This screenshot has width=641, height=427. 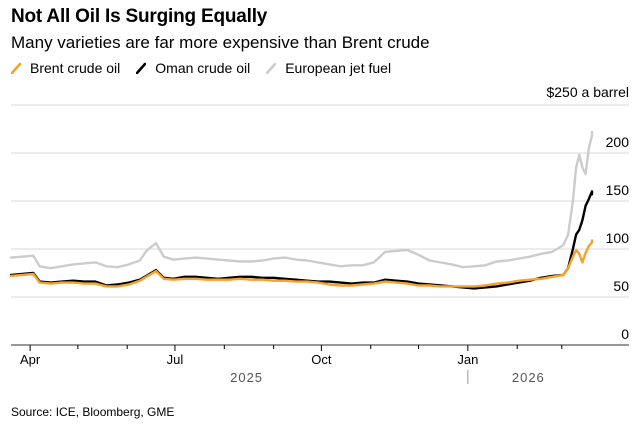 I want to click on y-axis: 0 50 100 150 200 $250 a barrel, so click(x=587, y=213).